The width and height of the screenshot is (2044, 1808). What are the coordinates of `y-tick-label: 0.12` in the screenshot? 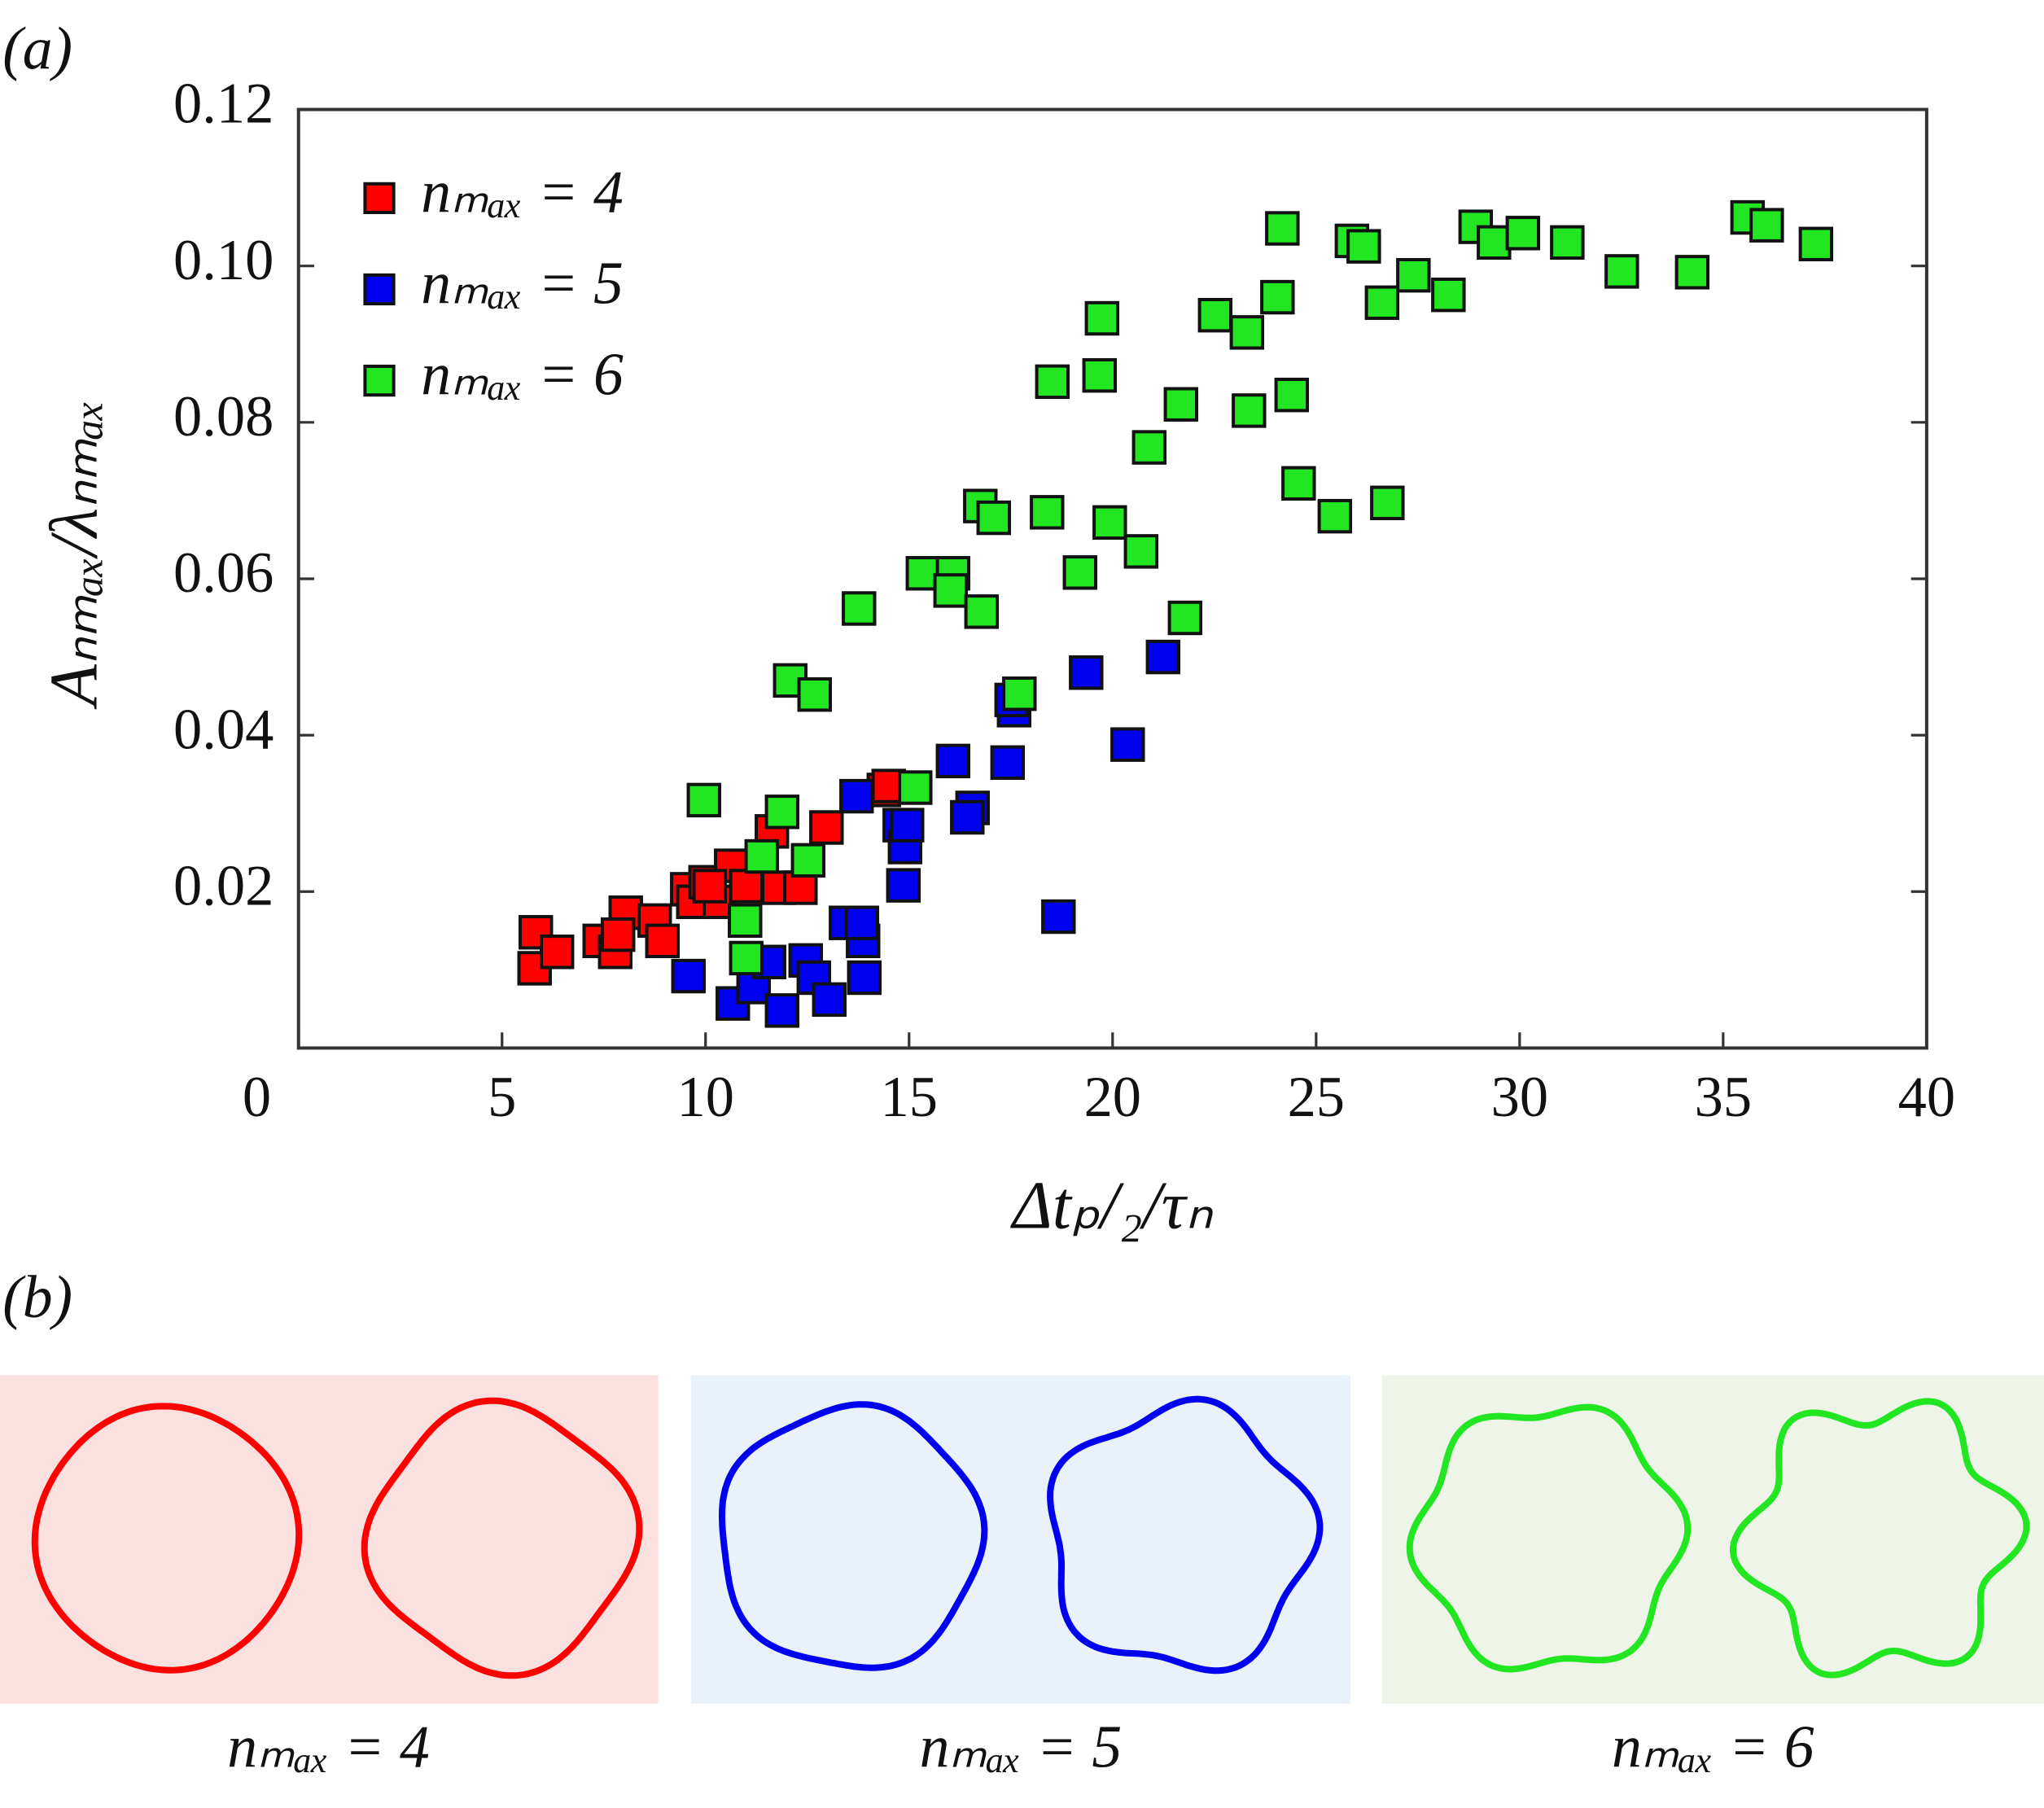 It's located at (223, 104).